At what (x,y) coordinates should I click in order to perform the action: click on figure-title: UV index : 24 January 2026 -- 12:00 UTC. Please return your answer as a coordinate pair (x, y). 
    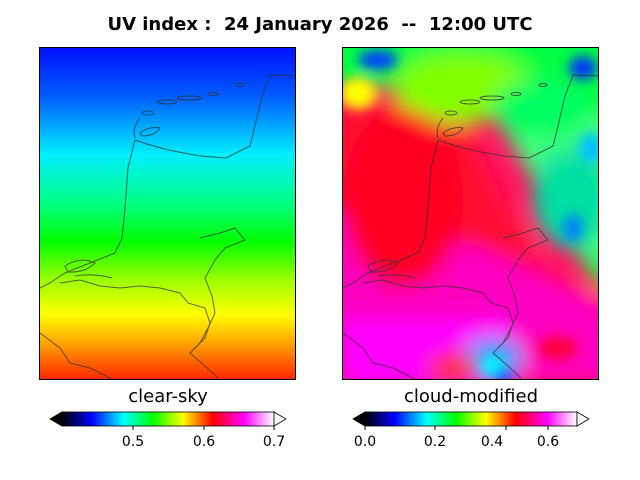
    Looking at the image, I should click on (320, 24).